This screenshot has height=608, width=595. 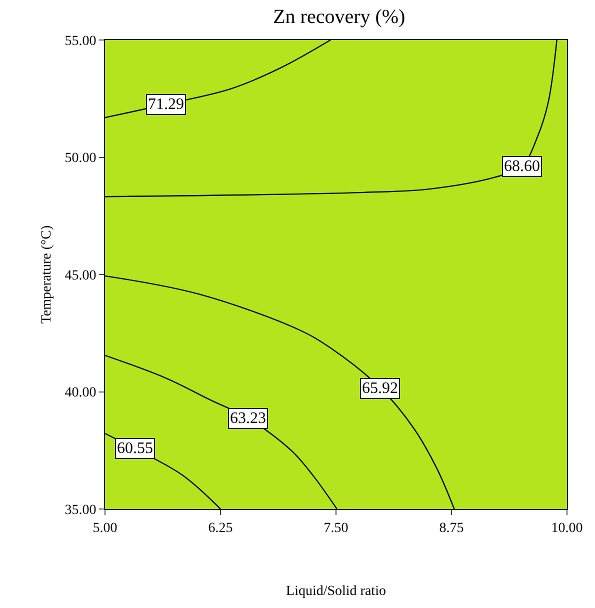 I want to click on x-tick-label: 8.75, so click(x=451, y=528).